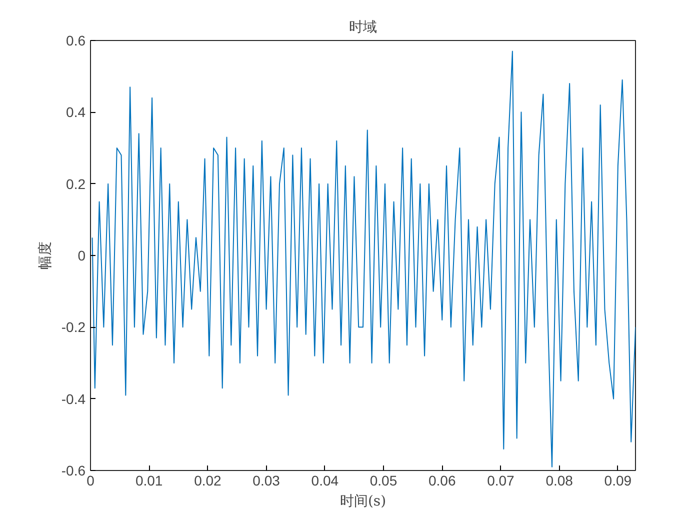  I want to click on x-tick-label: 0.03, so click(266, 480).